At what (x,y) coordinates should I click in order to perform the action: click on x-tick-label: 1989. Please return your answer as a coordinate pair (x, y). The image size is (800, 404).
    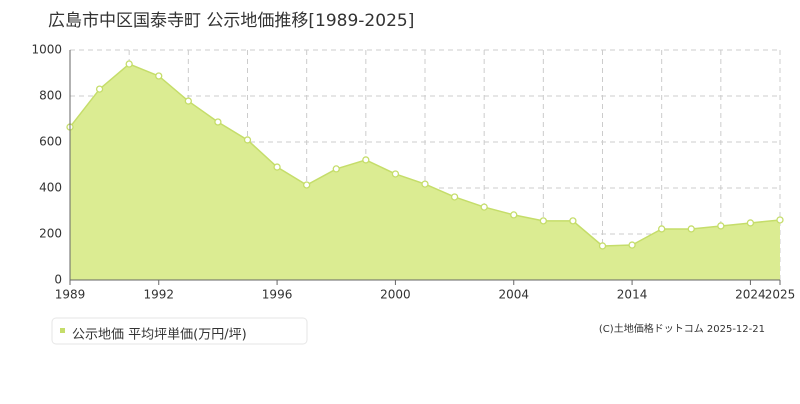
    Looking at the image, I should click on (70, 295).